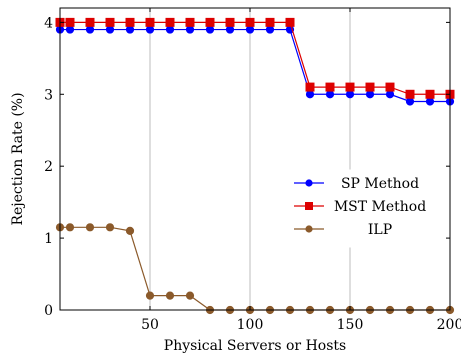  What do you see at coordinates (48, 239) in the screenshot?
I see `y-tick-label: 1` at bounding box center [48, 239].